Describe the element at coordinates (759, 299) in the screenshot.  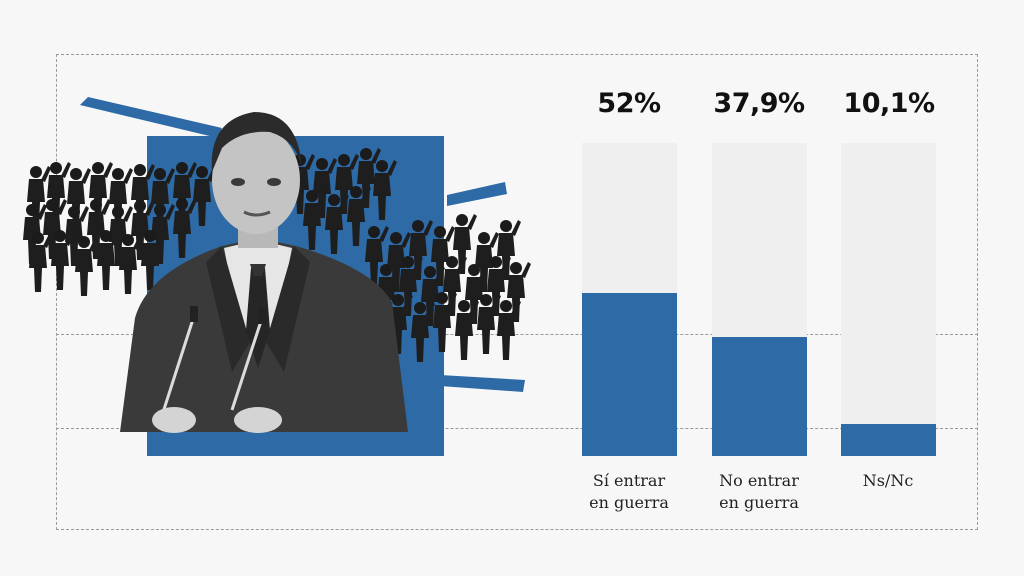
I see `bar-track-no` at that location.